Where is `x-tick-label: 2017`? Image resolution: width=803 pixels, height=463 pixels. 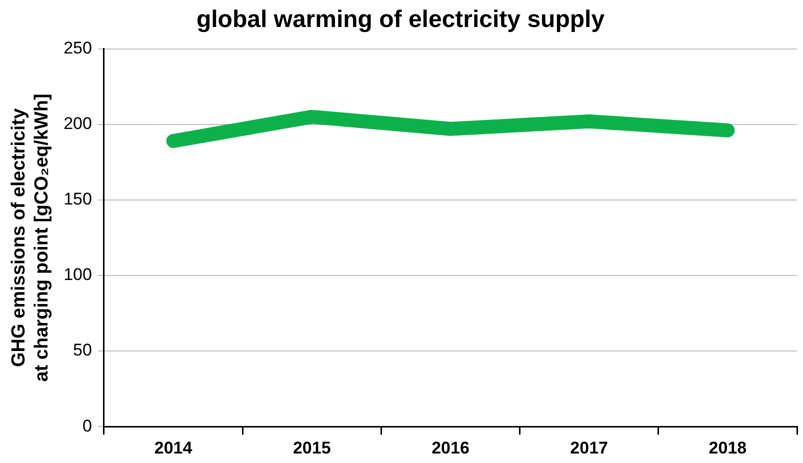
x-tick-label: 2017 is located at coordinates (589, 448).